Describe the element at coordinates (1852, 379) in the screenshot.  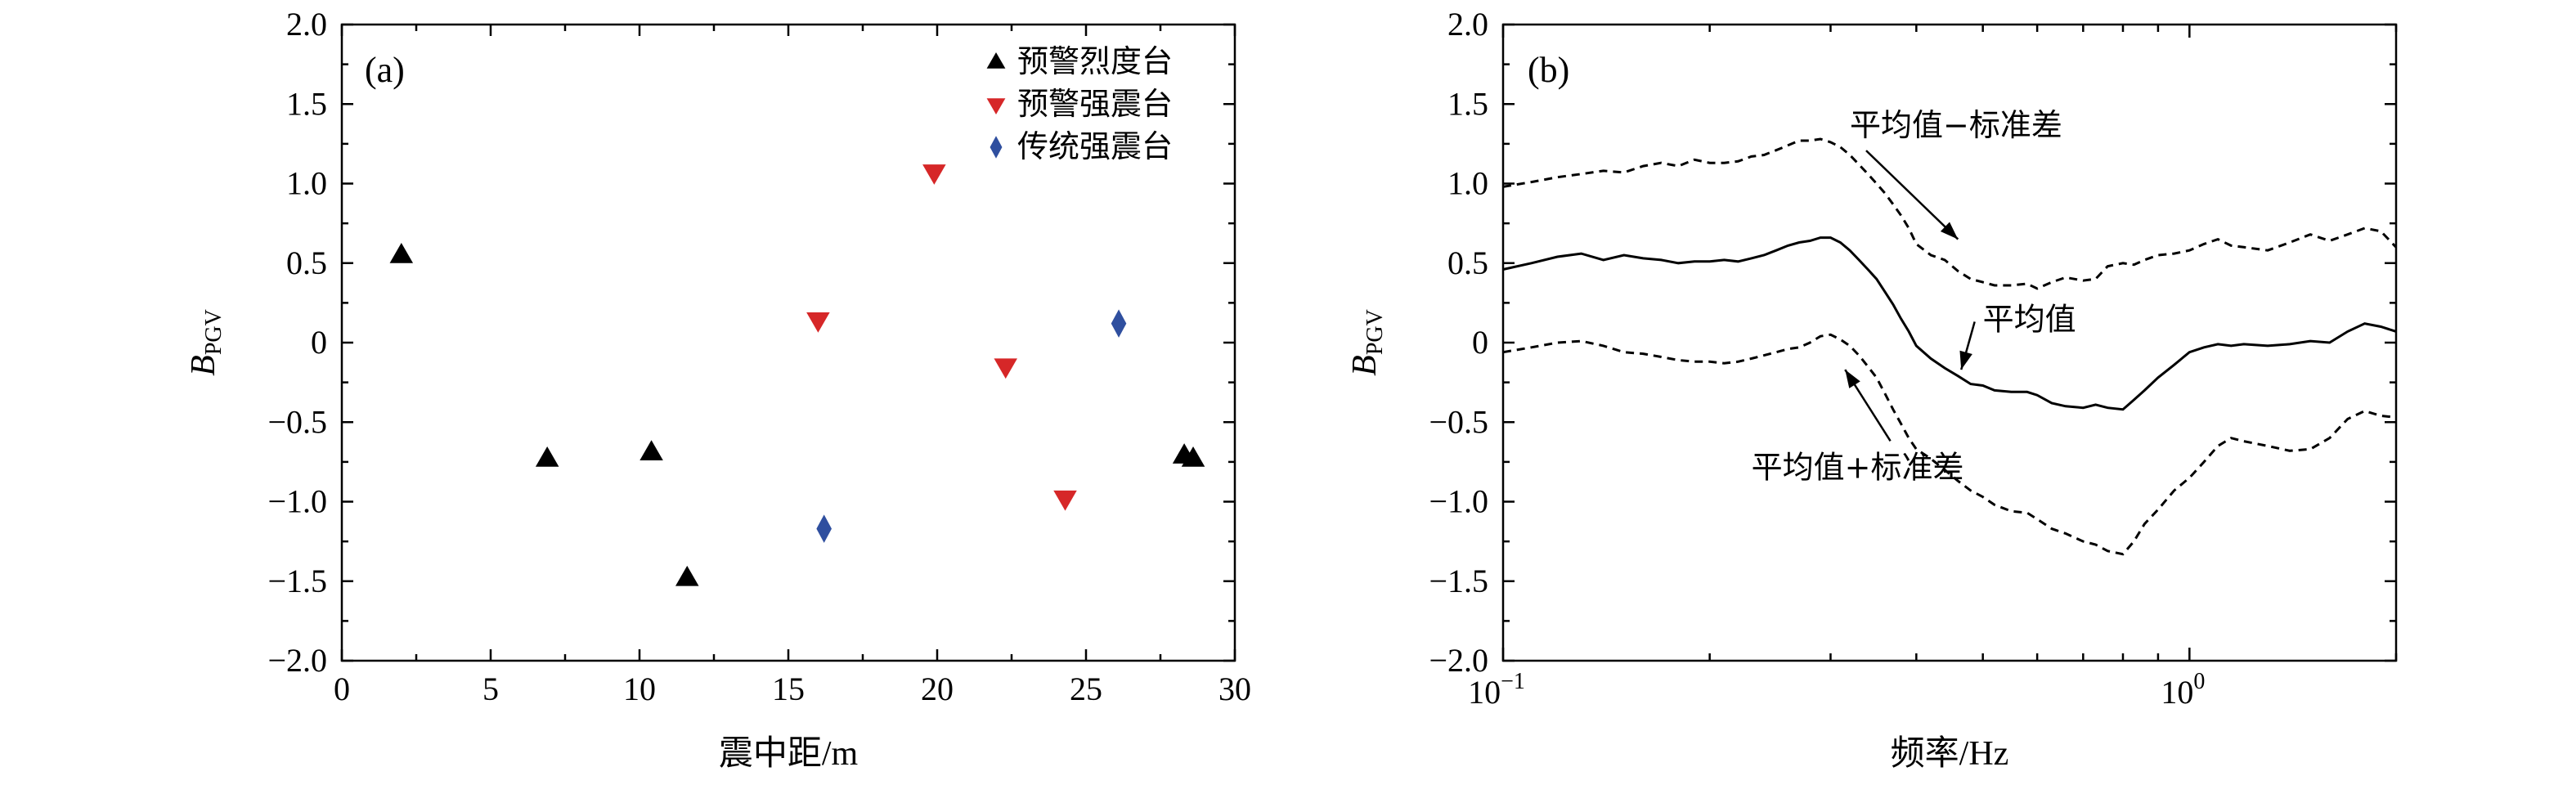
I see `mean-plus-std-annotation-arrow-head` at that location.